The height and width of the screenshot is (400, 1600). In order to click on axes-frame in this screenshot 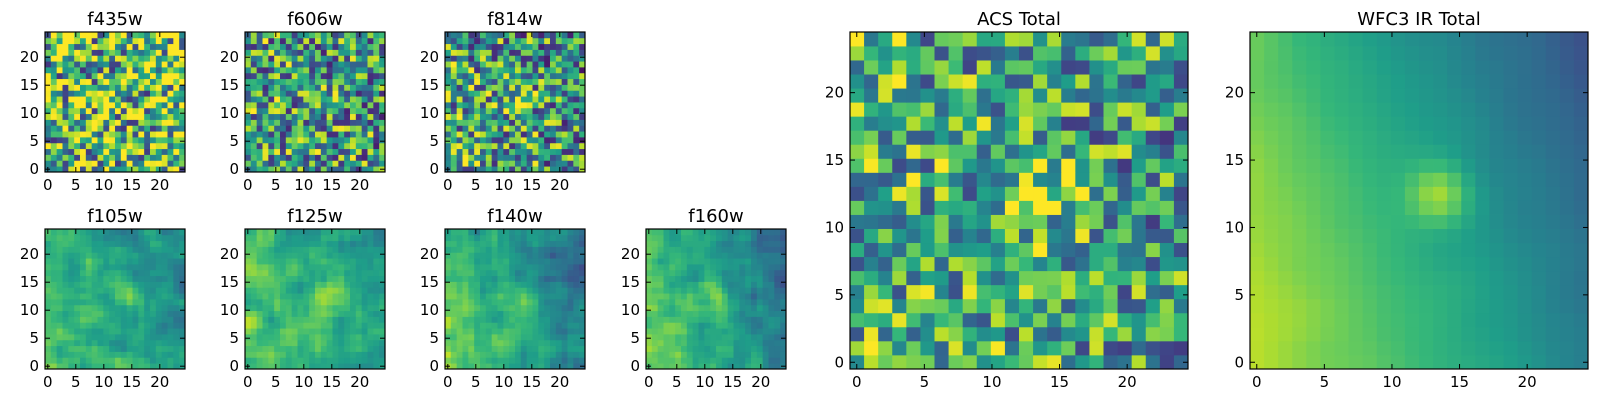, I will do `click(315, 102)`.